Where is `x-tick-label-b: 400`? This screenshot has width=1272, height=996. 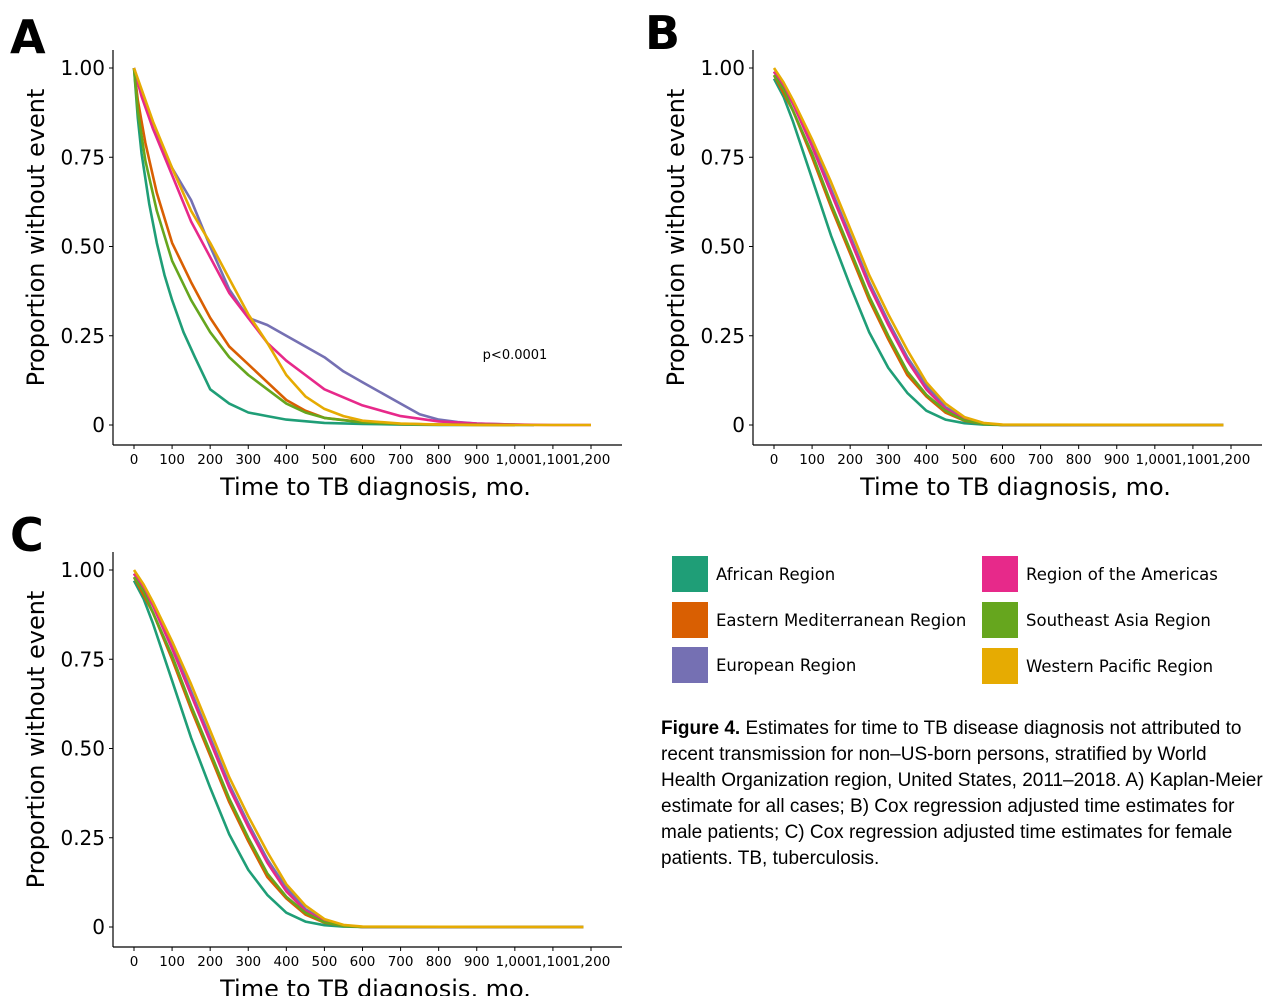 x-tick-label-b: 400 is located at coordinates (926, 460).